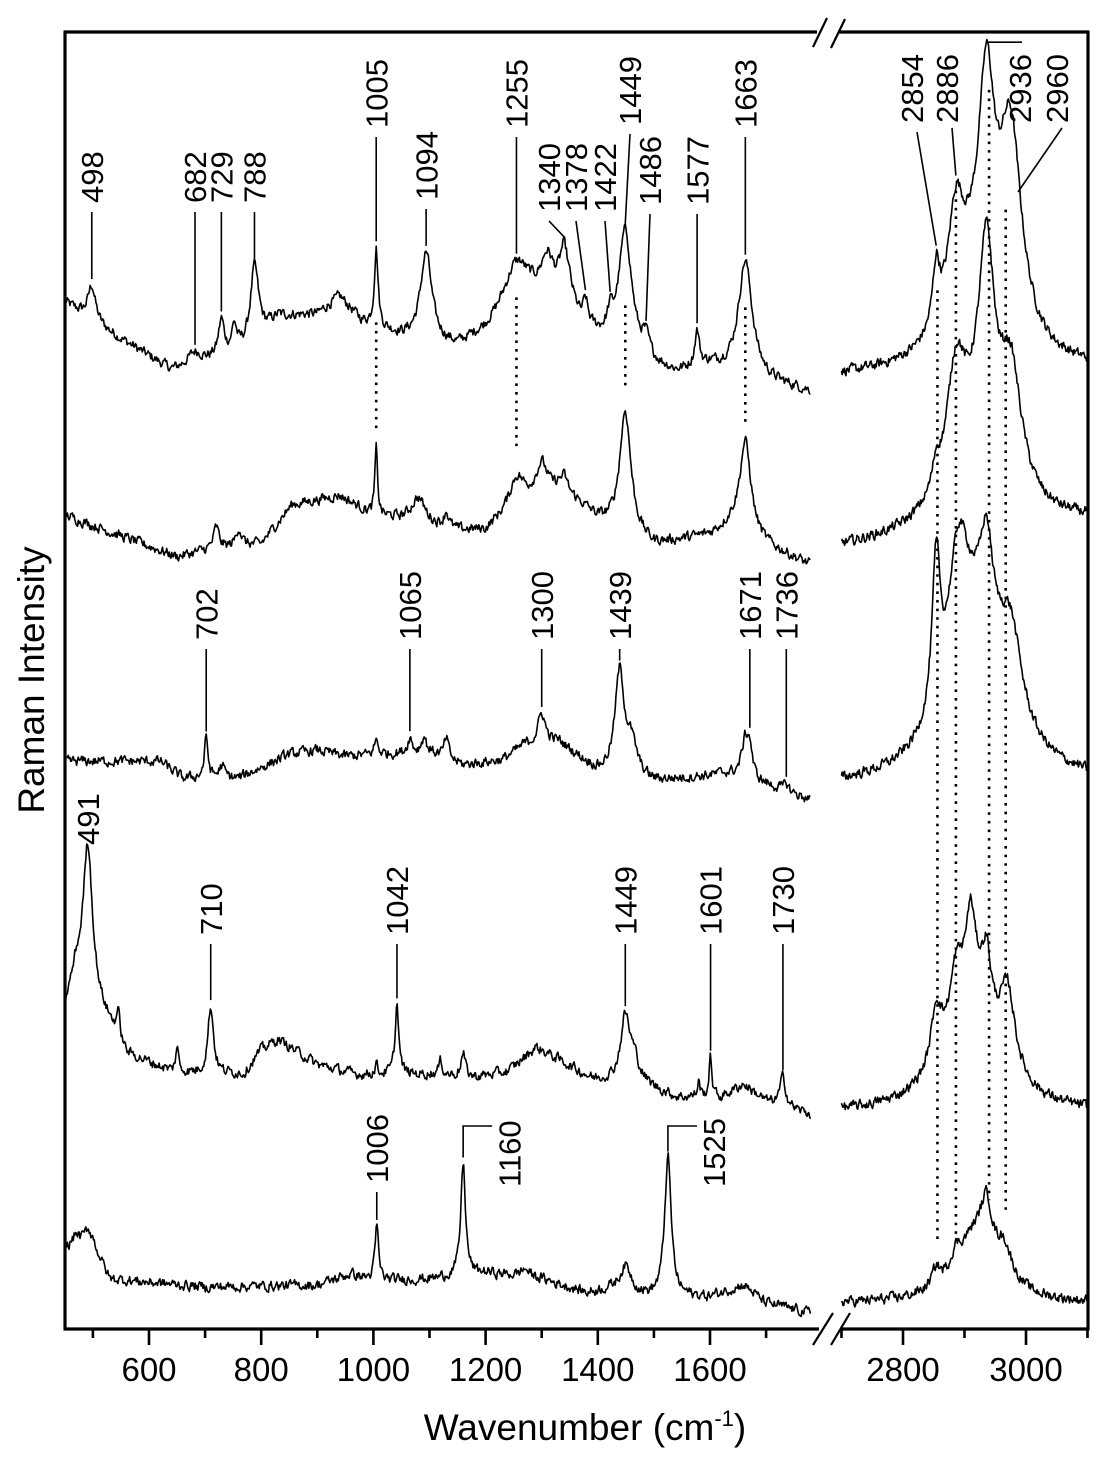 The width and height of the screenshot is (1109, 1459). I want to click on peak-label: 1601, so click(711, 900).